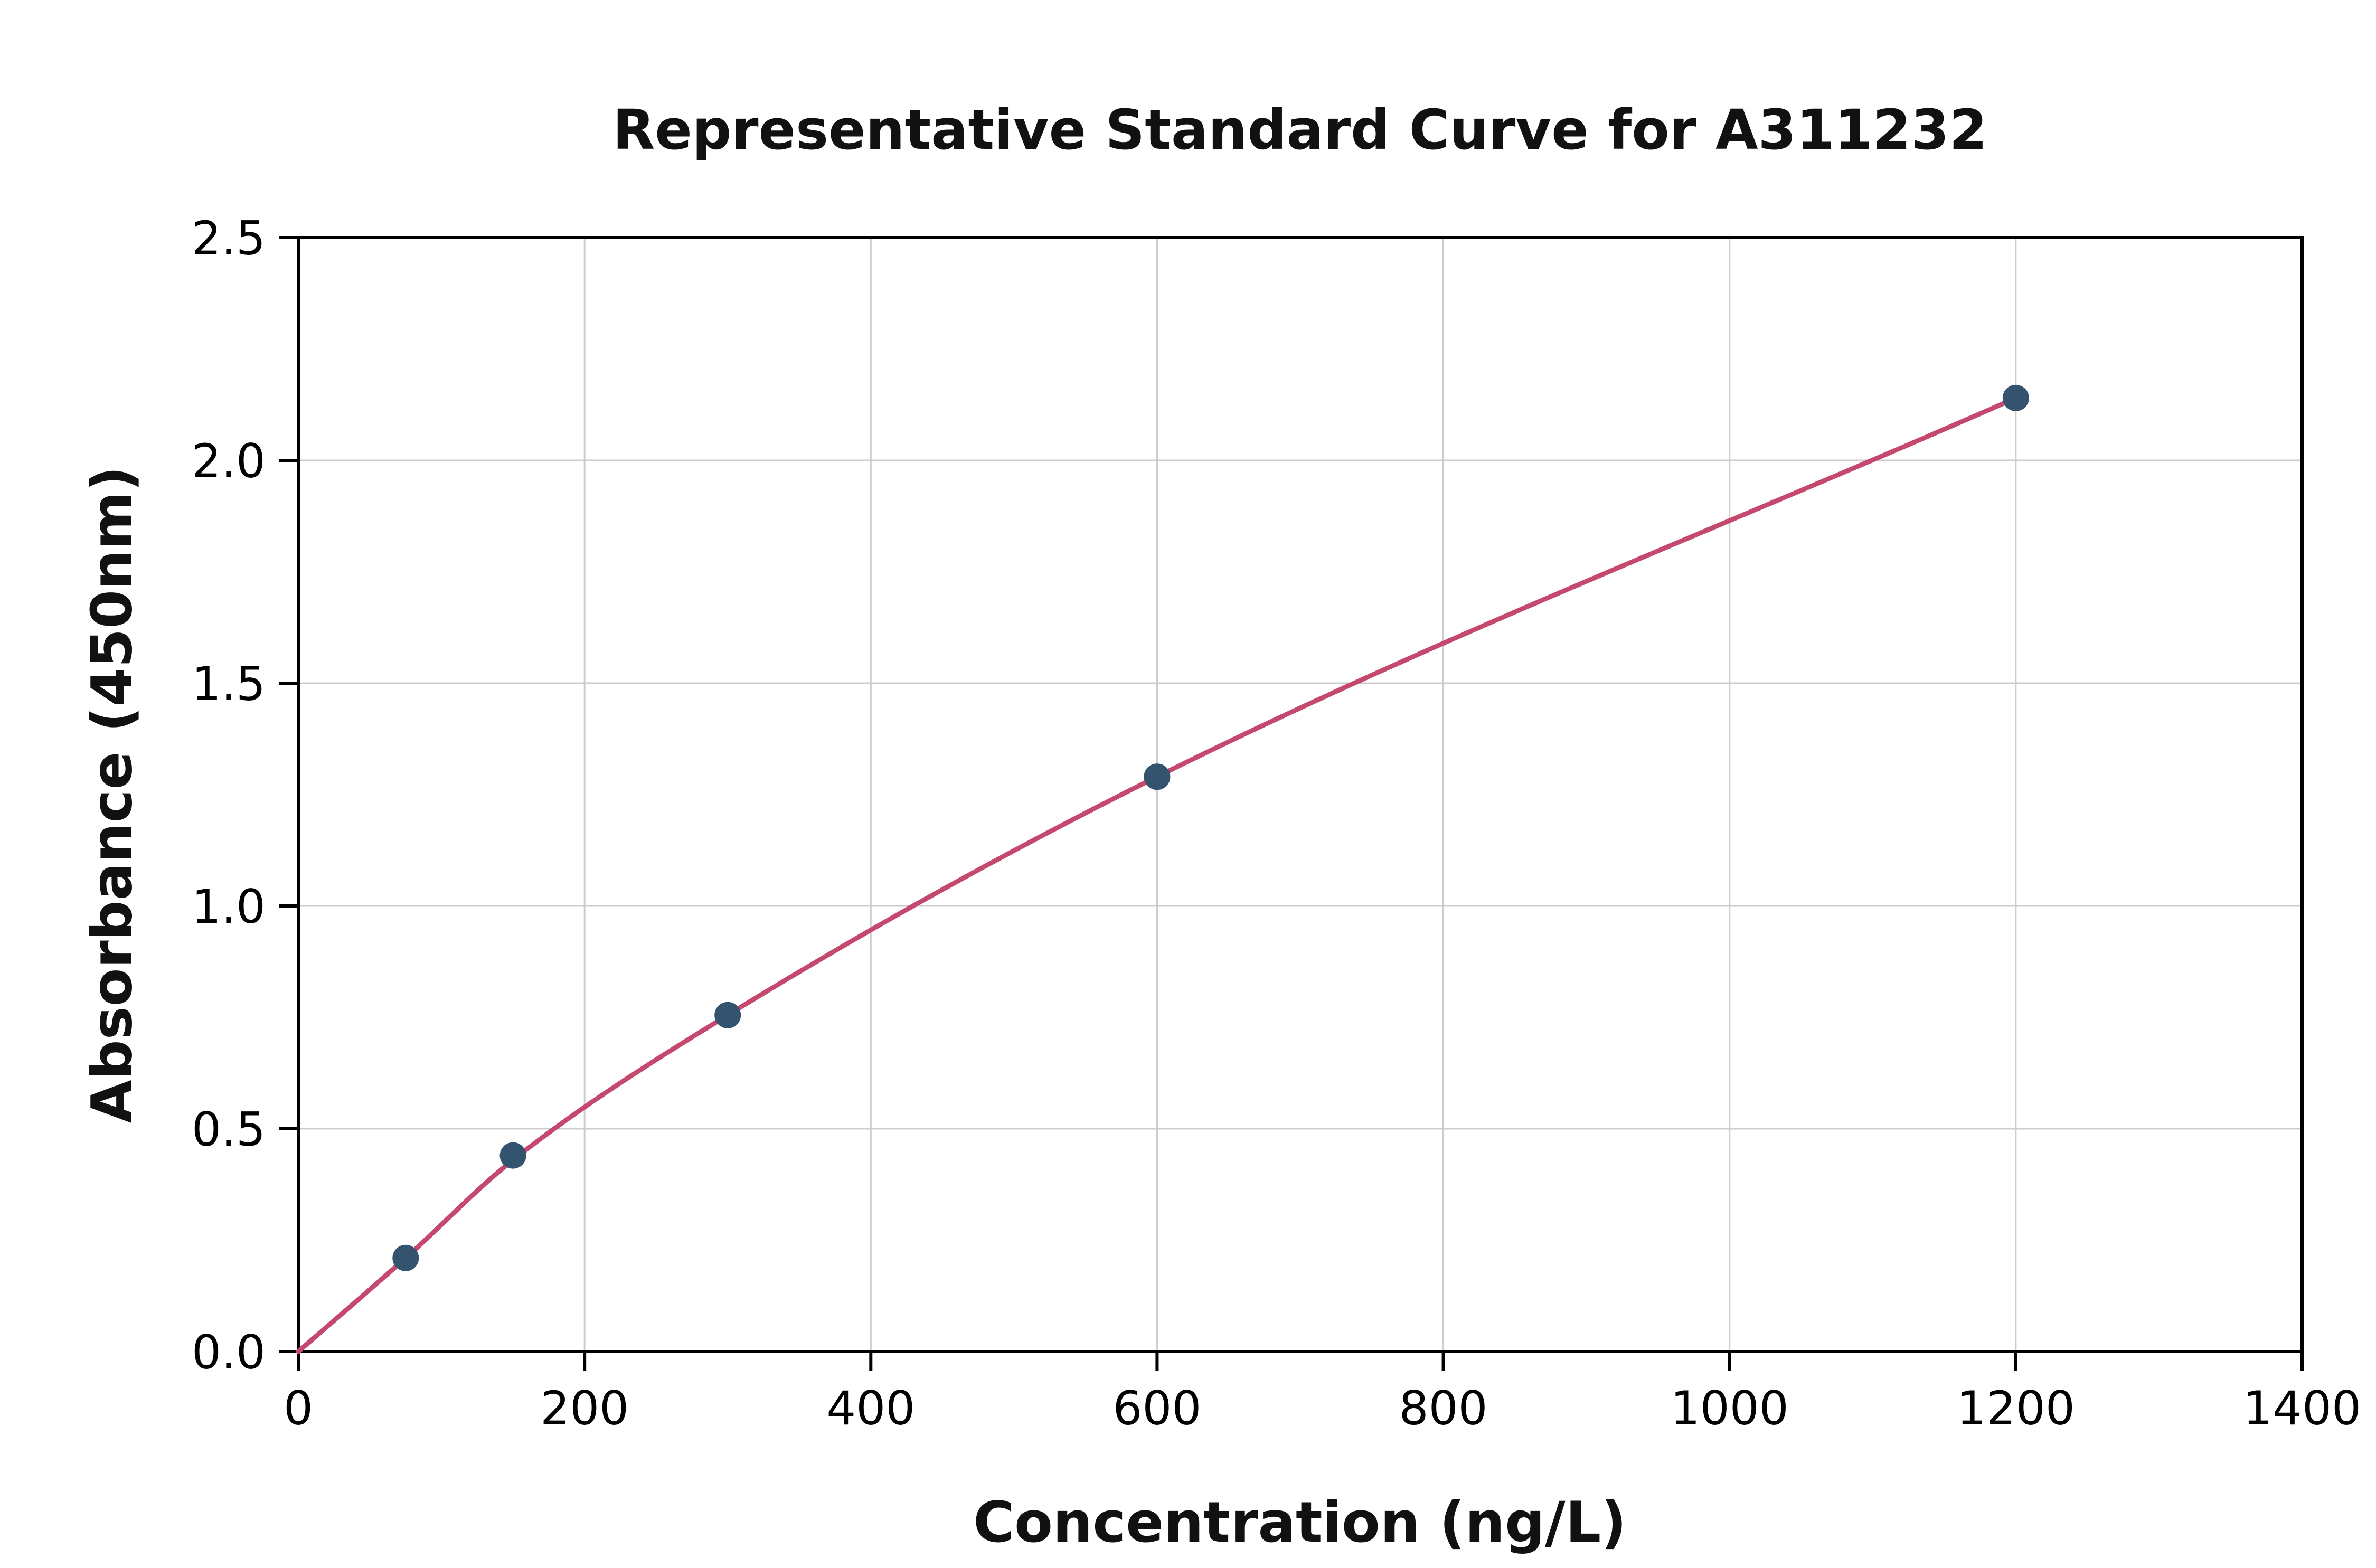 The image size is (2376, 1568). Describe the element at coordinates (1300, 1522) in the screenshot. I see `x-axis-label: Concentration (ng/L)` at that location.